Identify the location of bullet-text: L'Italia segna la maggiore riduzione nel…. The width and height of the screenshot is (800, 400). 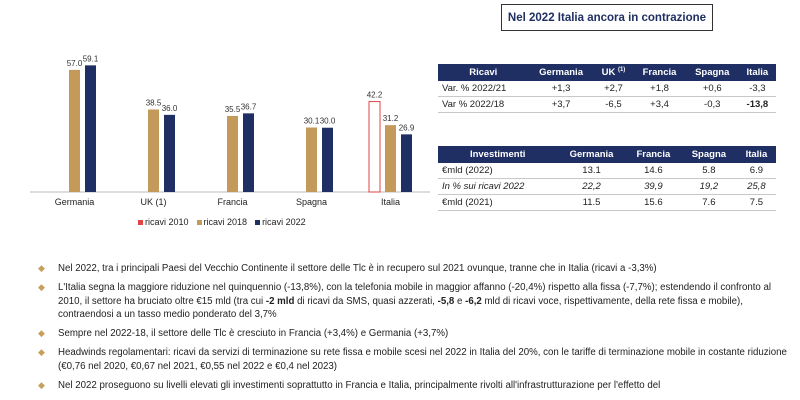
(424, 301).